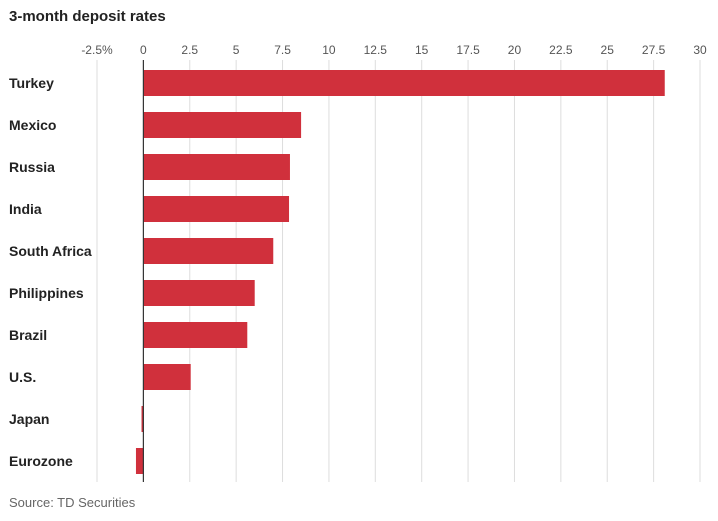 This screenshot has height=521, width=718. What do you see at coordinates (199, 293) in the screenshot?
I see `bar-philippines` at bounding box center [199, 293].